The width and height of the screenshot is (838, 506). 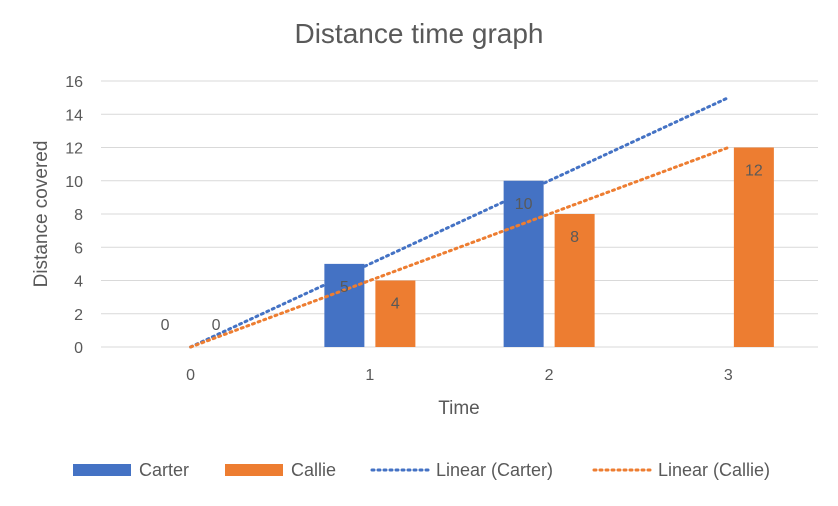 I want to click on x-tick-label: 0, so click(x=190, y=375).